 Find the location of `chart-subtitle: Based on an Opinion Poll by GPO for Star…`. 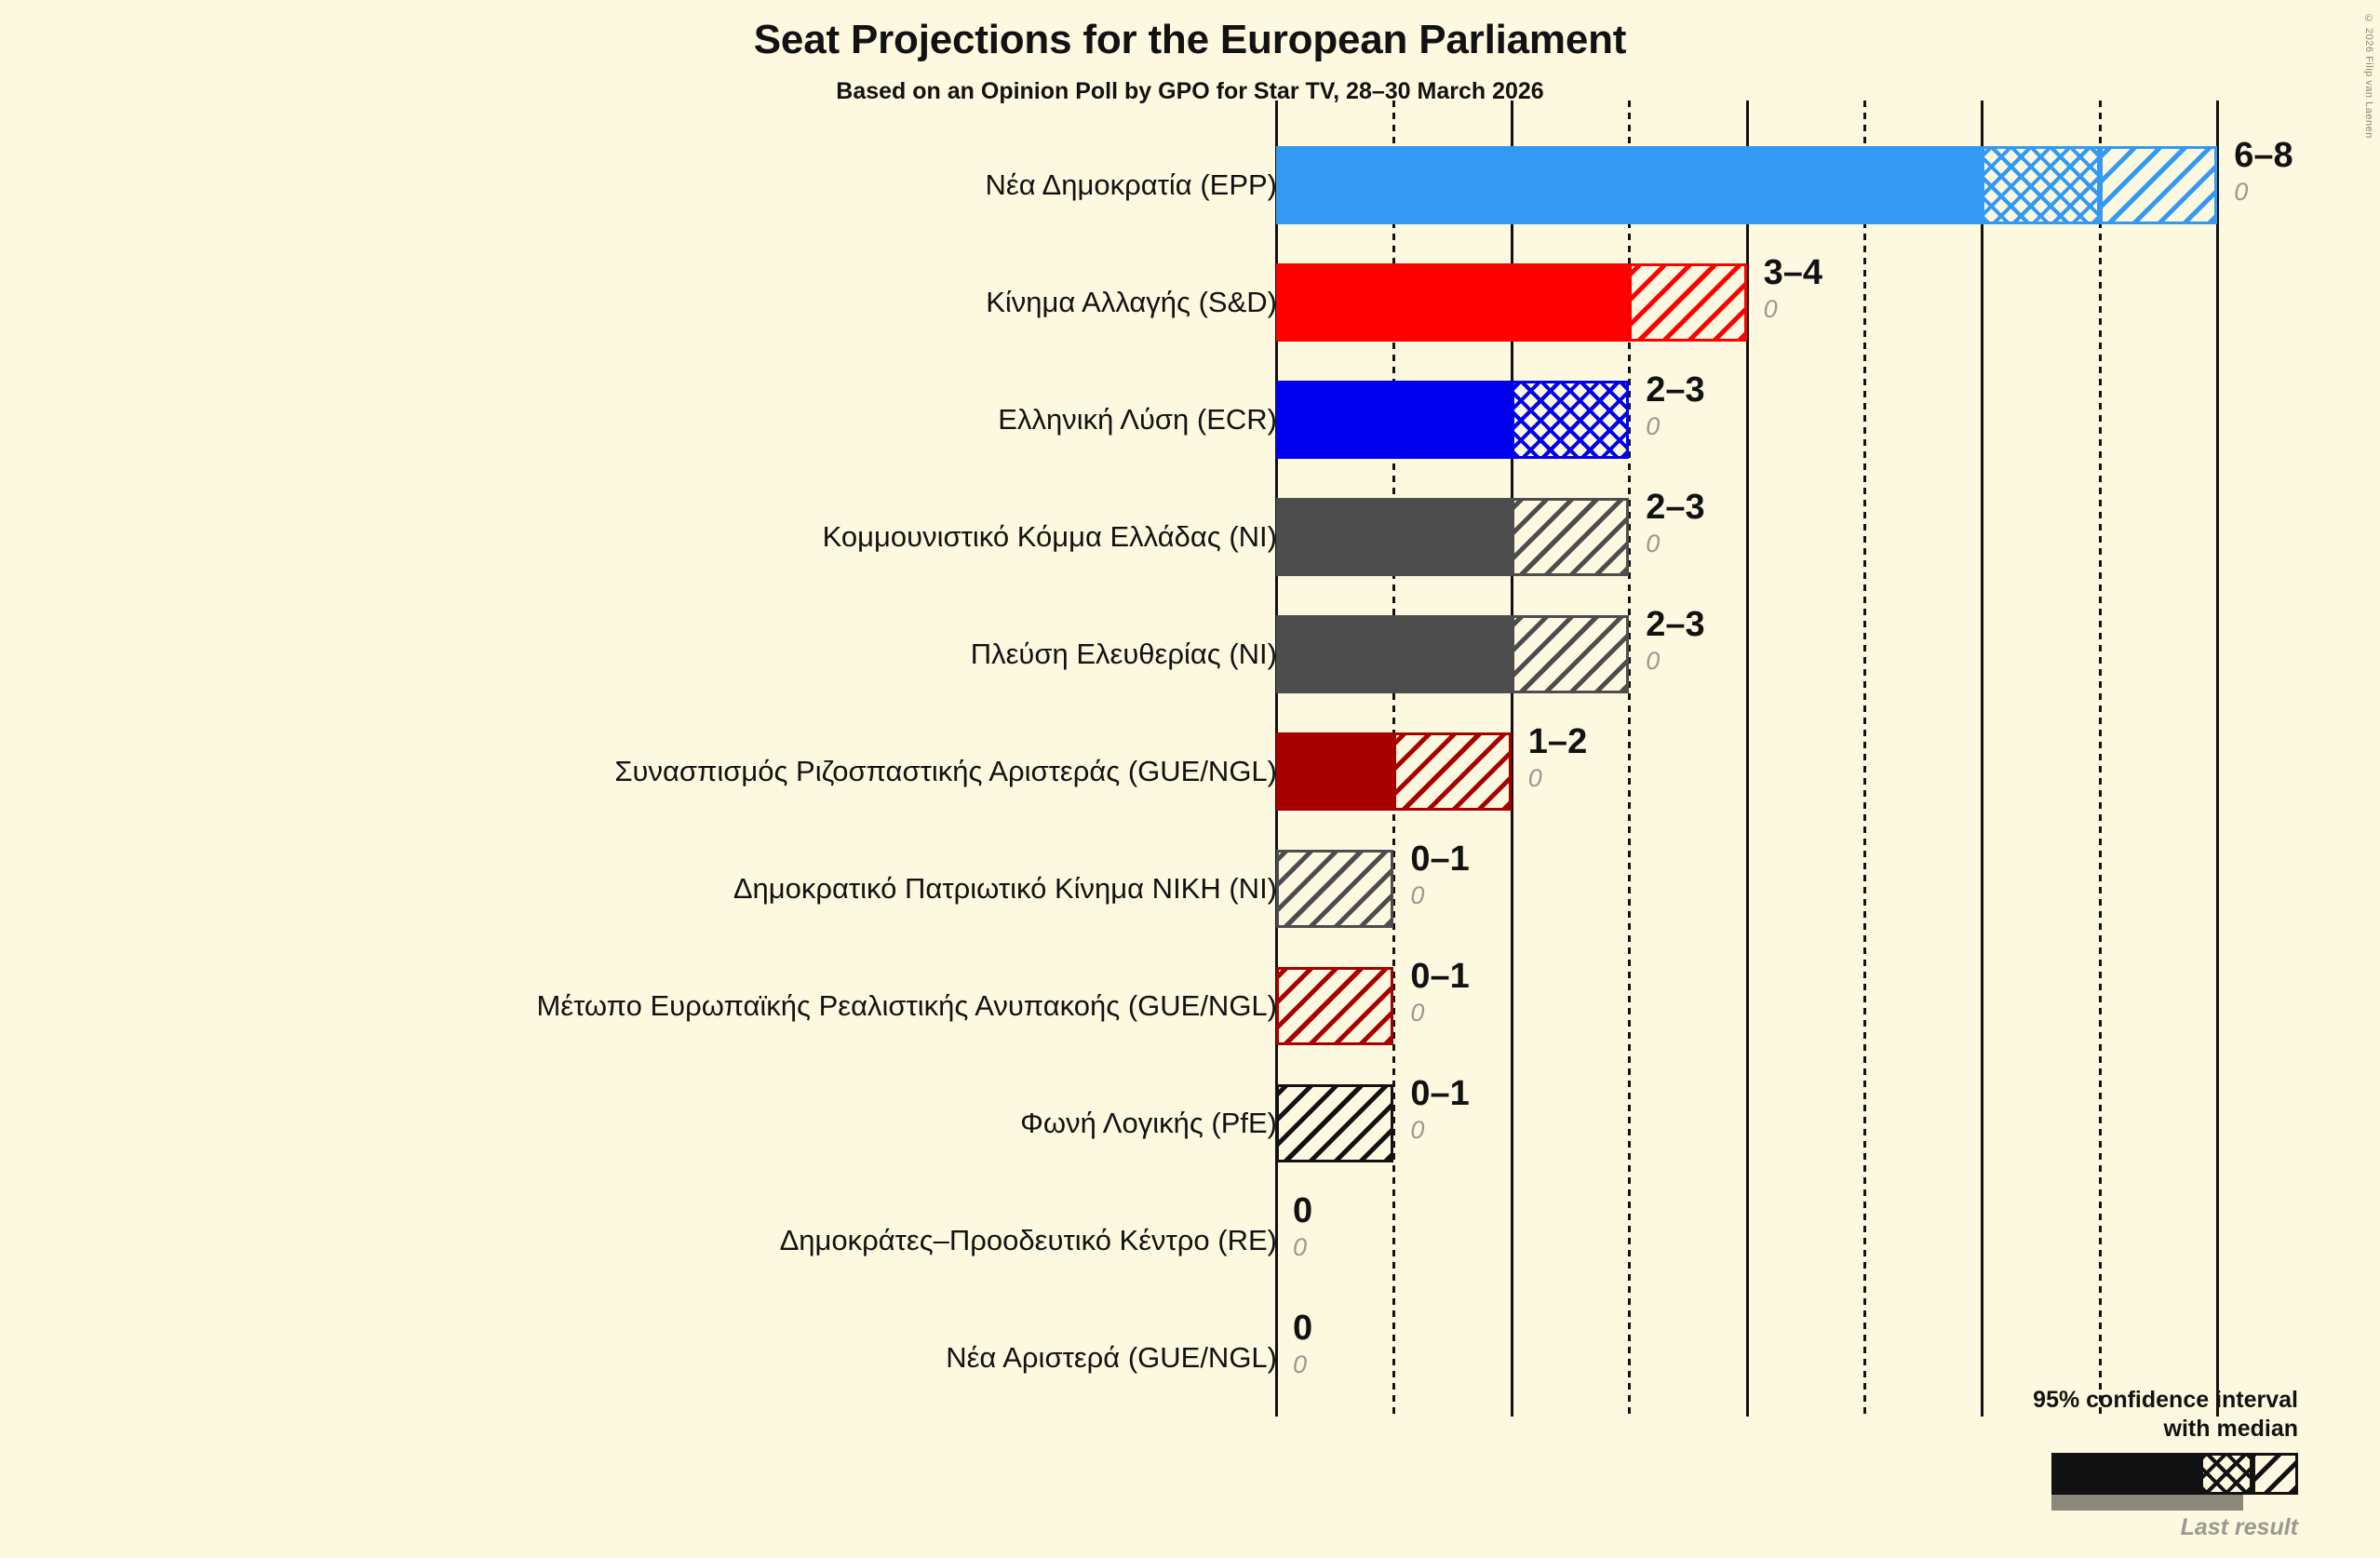

chart-subtitle: Based on an Opinion Poll by GPO for Star… is located at coordinates (1190, 91).